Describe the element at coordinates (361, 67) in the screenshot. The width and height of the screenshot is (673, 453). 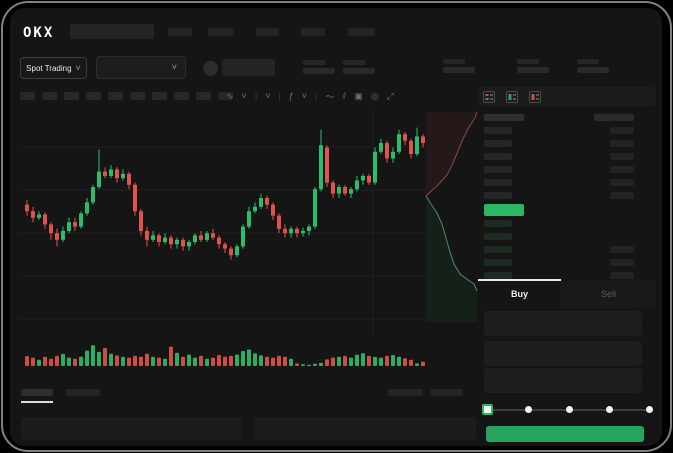
I see `change-stat-placeholder` at that location.